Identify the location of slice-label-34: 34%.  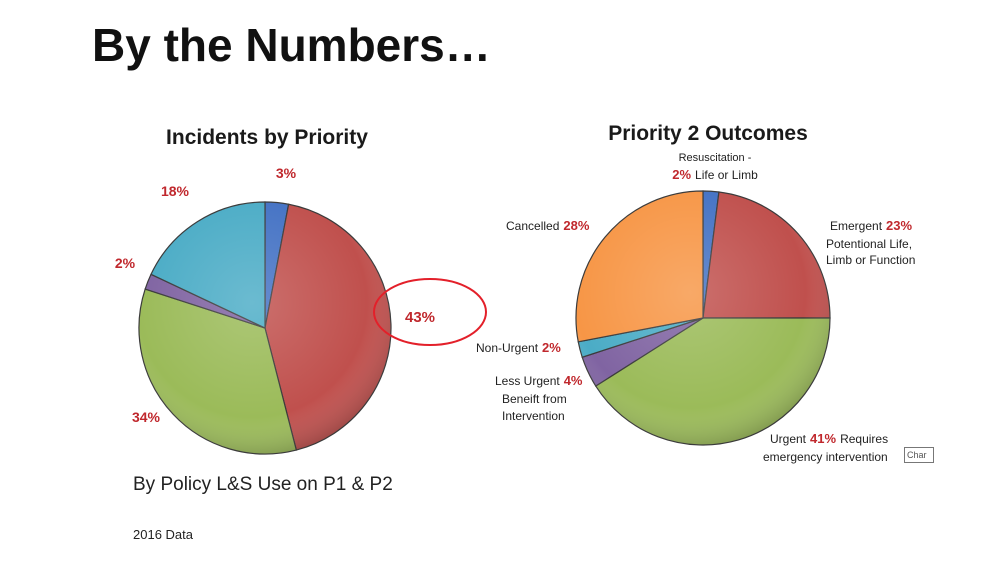
(146, 417).